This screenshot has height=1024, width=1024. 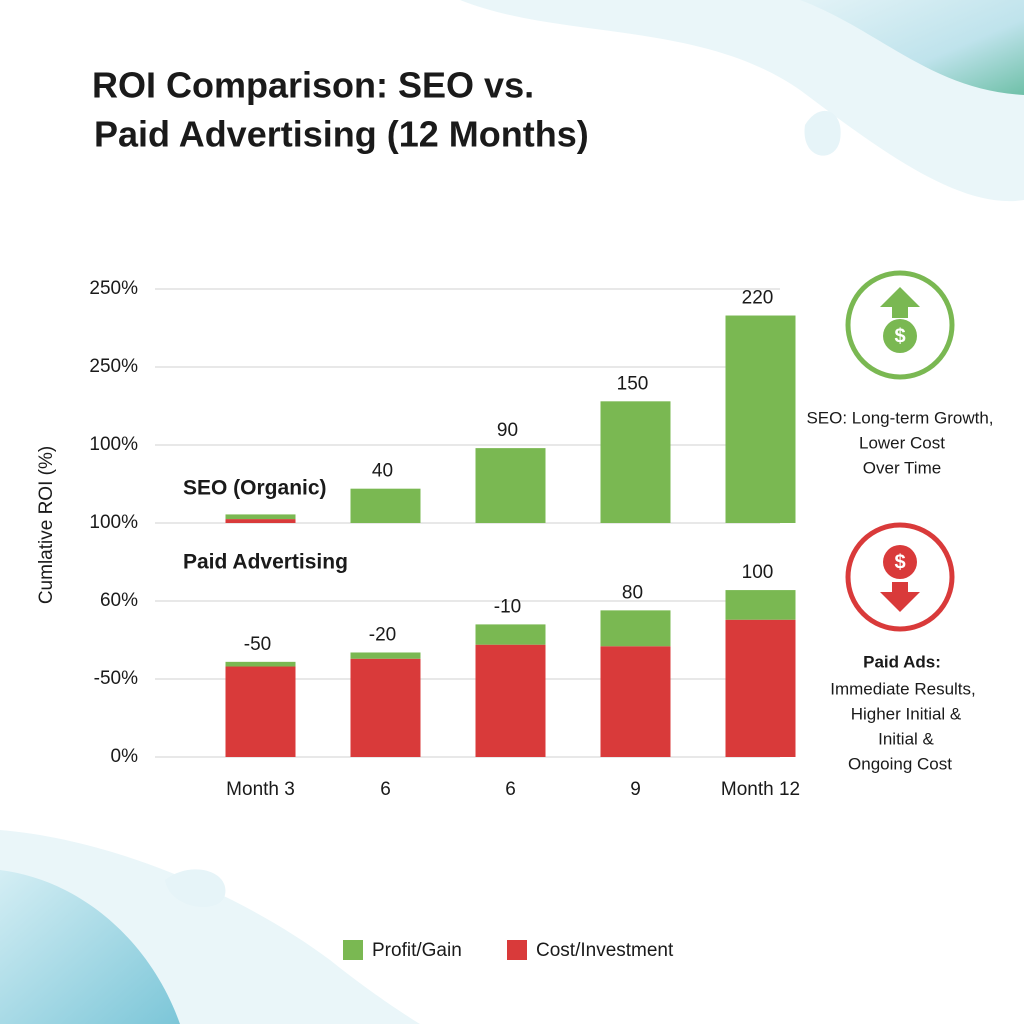 What do you see at coordinates (635, 789) in the screenshot?
I see `x-tick-label: 9` at bounding box center [635, 789].